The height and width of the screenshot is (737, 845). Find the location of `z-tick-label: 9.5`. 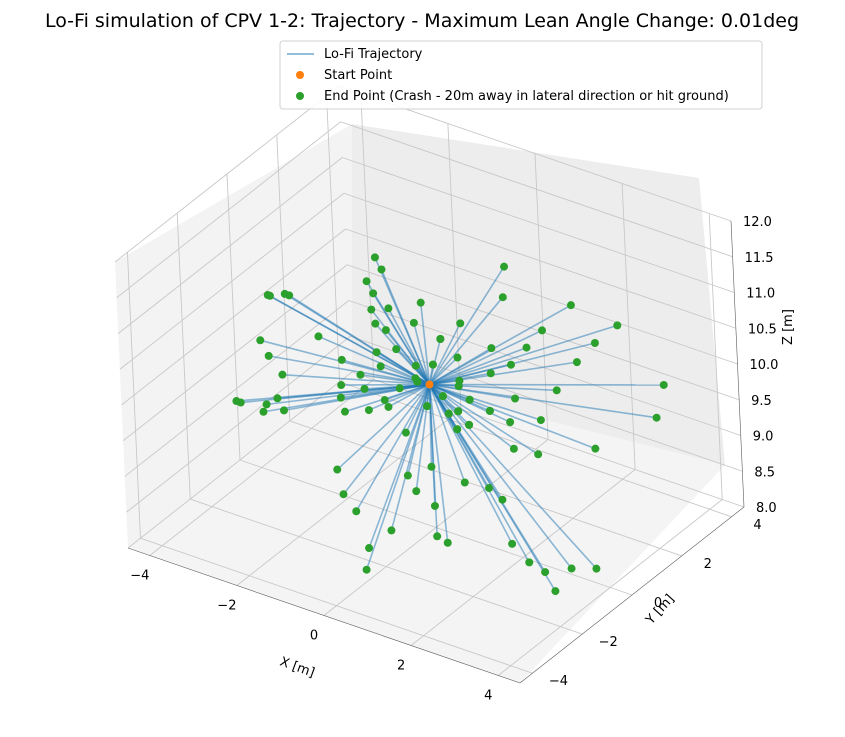

z-tick-label: 9.5 is located at coordinates (761, 401).